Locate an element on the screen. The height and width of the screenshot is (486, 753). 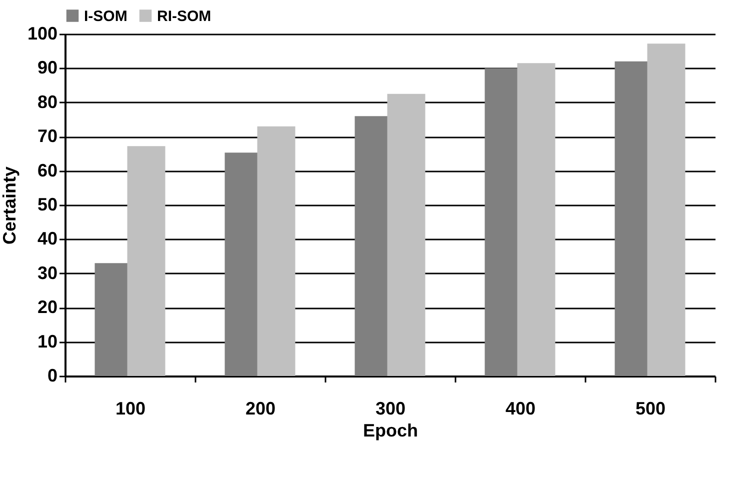
legend-label: RI-SOM is located at coordinates (184, 16).